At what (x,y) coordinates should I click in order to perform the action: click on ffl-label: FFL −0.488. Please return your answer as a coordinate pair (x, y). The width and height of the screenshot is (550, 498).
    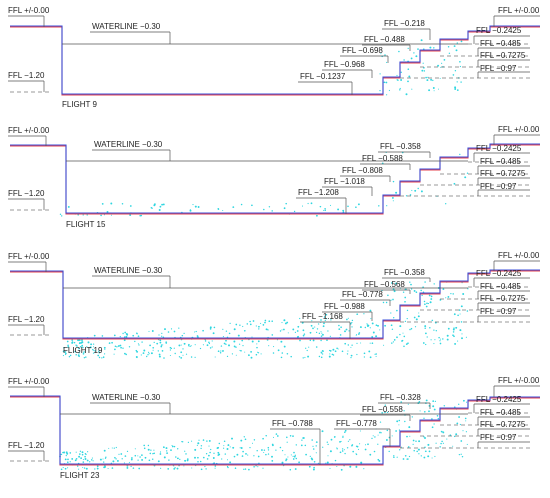
    Looking at the image, I should click on (384, 39).